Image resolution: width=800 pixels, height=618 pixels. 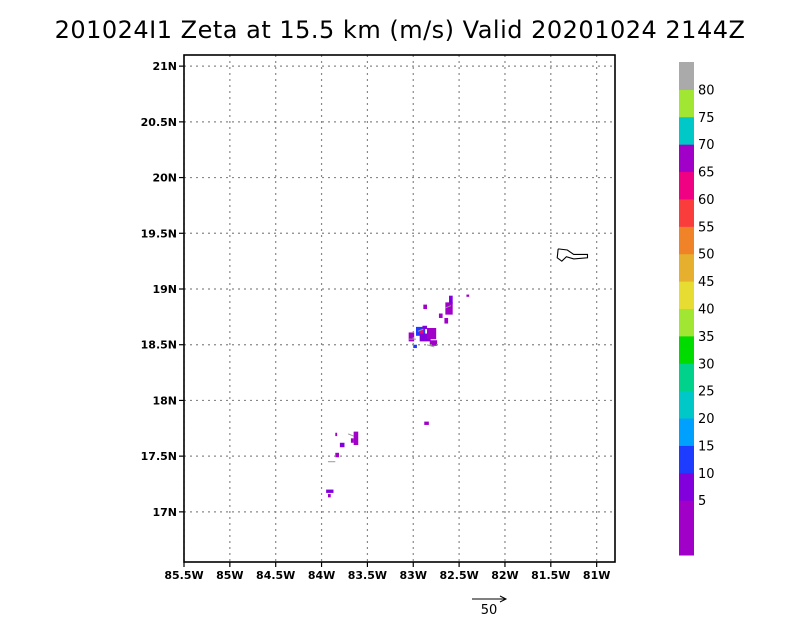 I want to click on colorbar-label: 45, so click(x=706, y=282).